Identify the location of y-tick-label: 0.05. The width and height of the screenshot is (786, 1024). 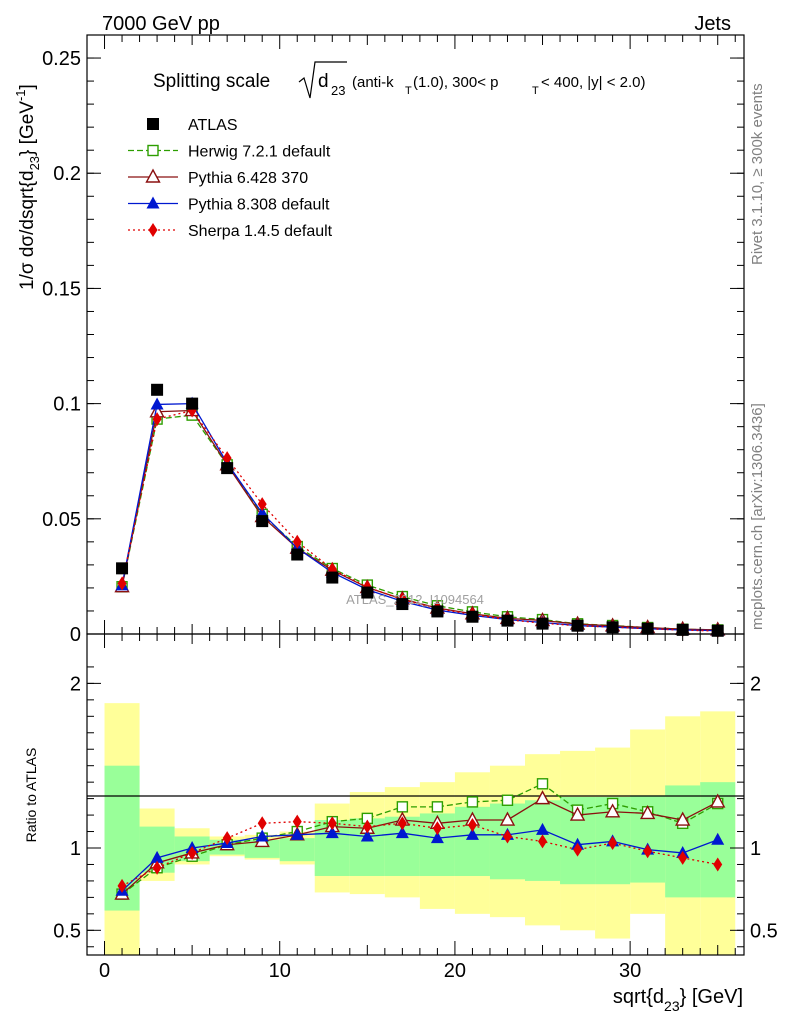
(61, 520).